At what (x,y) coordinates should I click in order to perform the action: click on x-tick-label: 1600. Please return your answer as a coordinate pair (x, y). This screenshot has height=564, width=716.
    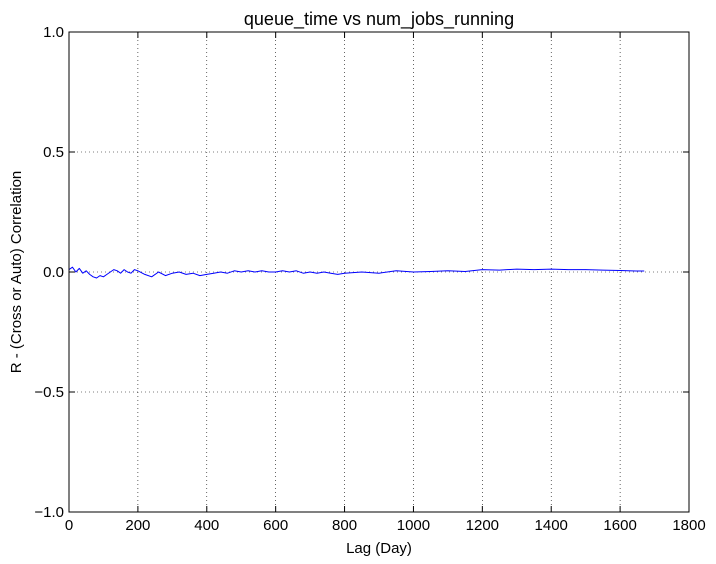
    Looking at the image, I should click on (619, 525).